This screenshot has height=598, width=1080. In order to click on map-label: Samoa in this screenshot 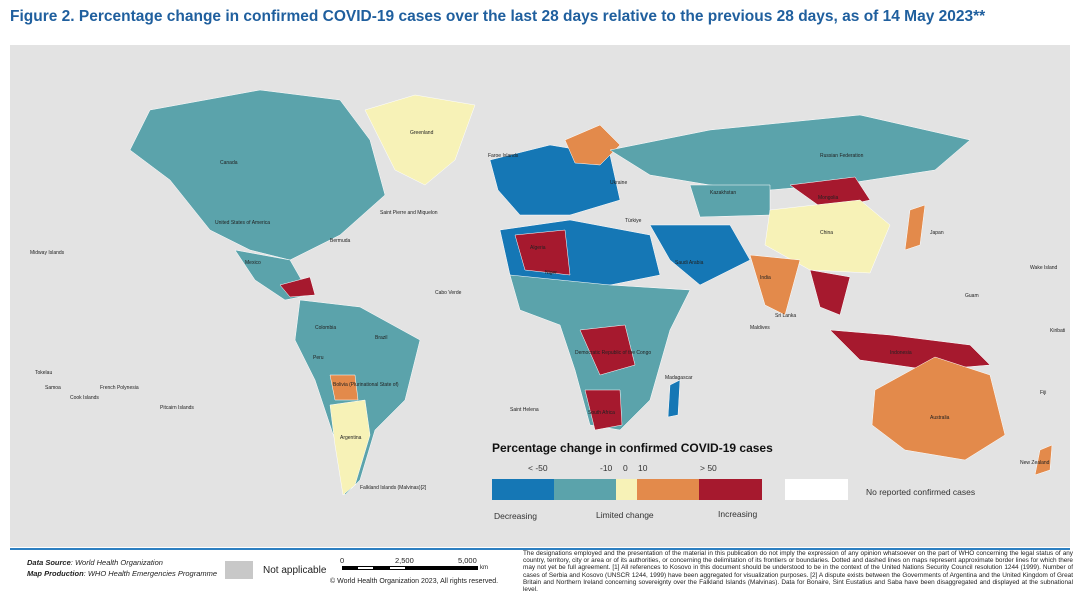, I will do `click(53, 388)`.